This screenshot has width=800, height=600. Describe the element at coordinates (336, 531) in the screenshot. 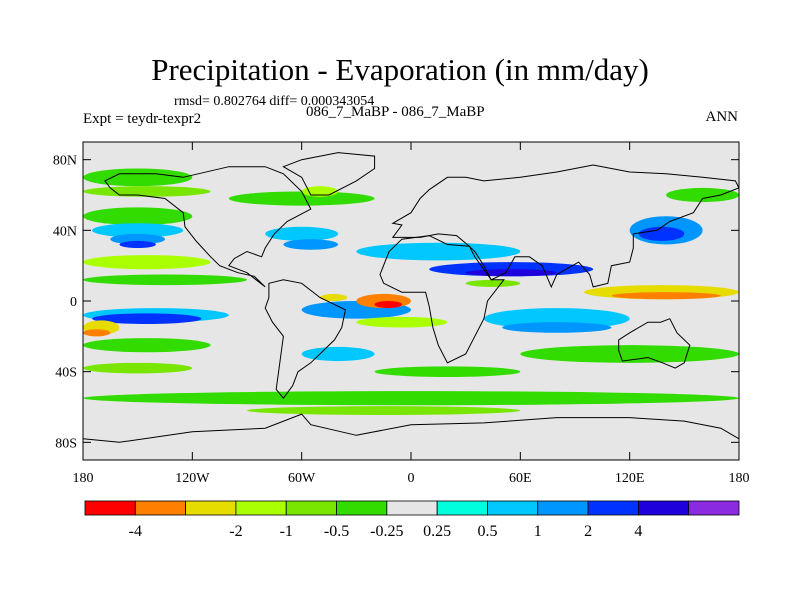

I see `colorbar-label-3: -0.5` at that location.